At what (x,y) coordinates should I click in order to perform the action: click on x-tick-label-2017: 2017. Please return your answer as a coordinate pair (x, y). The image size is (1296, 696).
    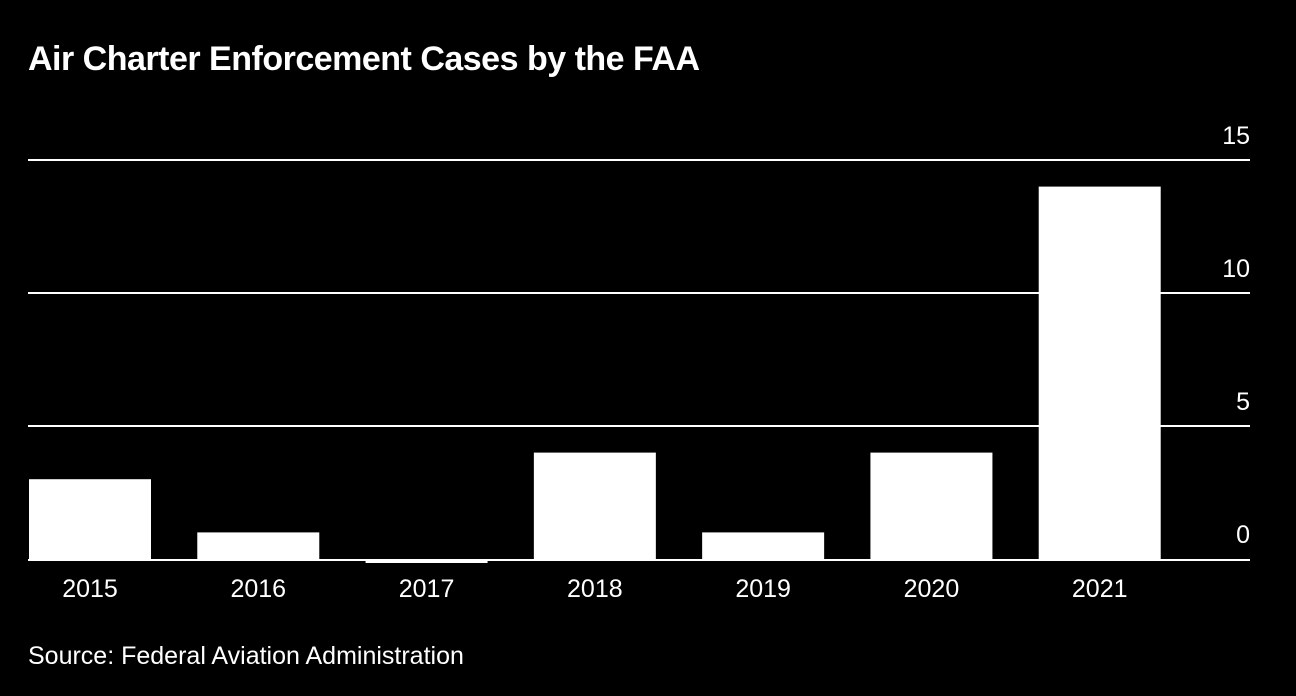
    Looking at the image, I should click on (427, 589).